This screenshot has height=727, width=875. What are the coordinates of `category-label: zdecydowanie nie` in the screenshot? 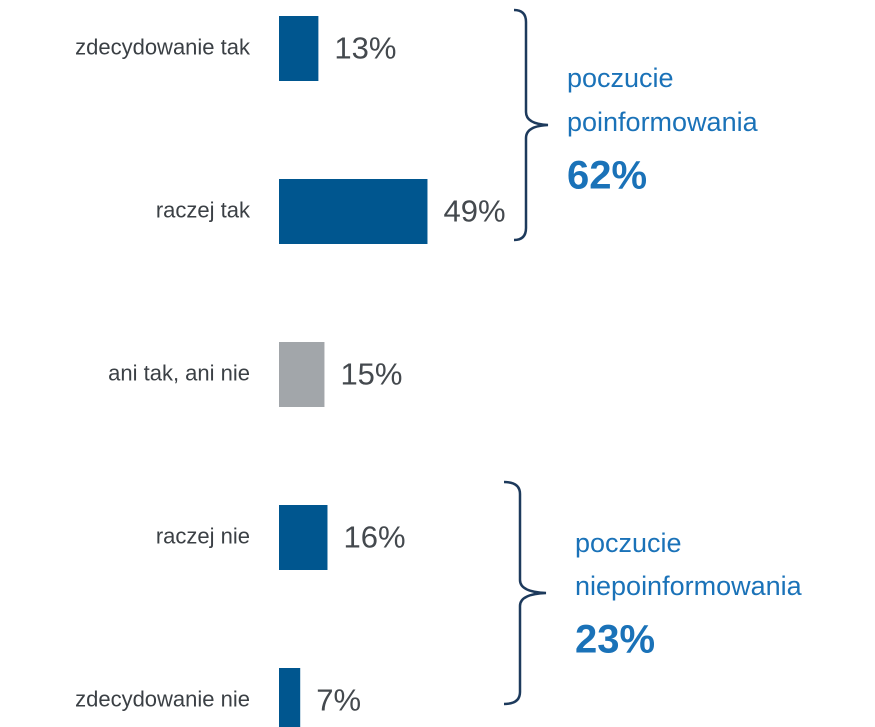 It's located at (162, 698).